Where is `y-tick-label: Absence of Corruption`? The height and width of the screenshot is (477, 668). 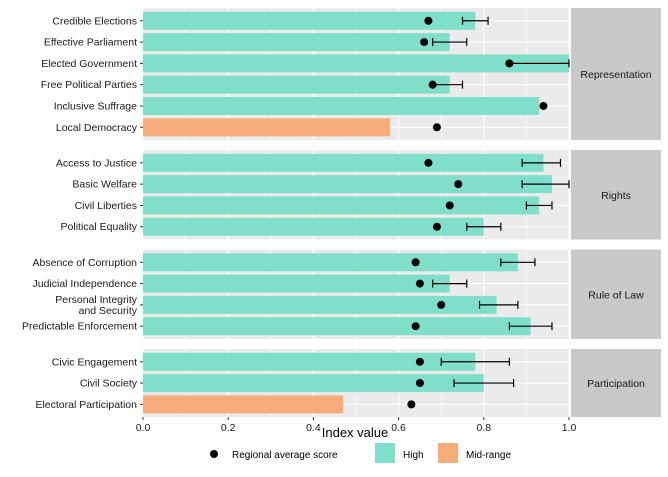 y-tick-label: Absence of Corruption is located at coordinates (85, 263).